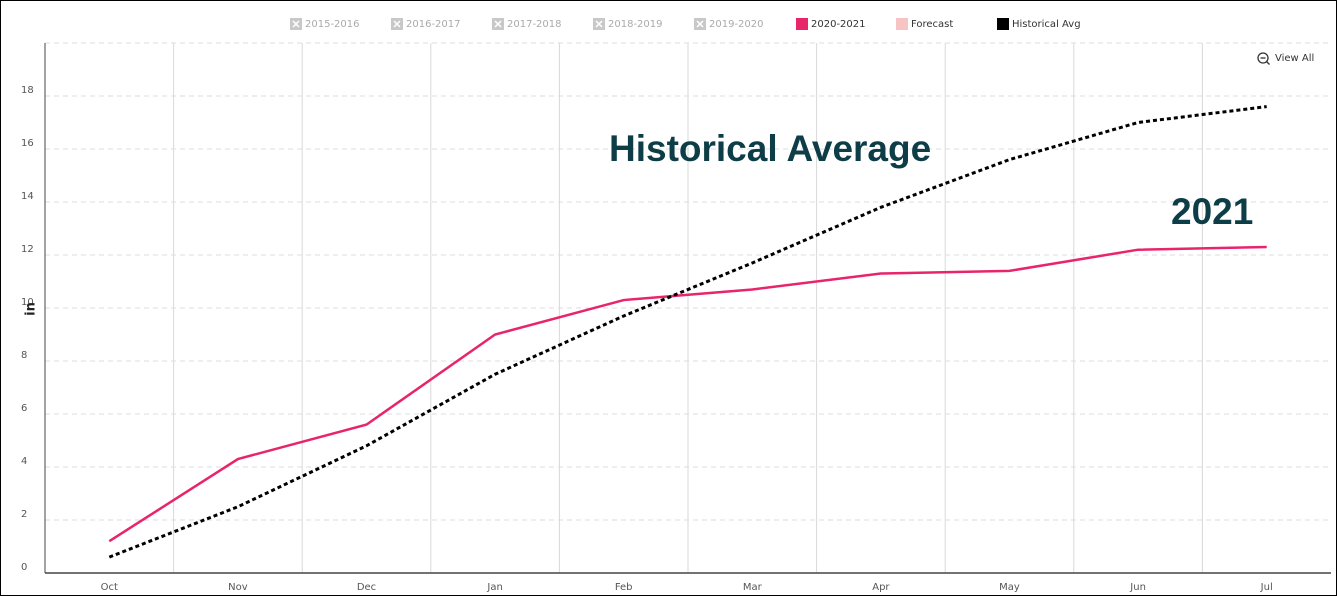  Describe the element at coordinates (1268, 63) in the screenshot. I see `zoom-icon-handle` at that location.